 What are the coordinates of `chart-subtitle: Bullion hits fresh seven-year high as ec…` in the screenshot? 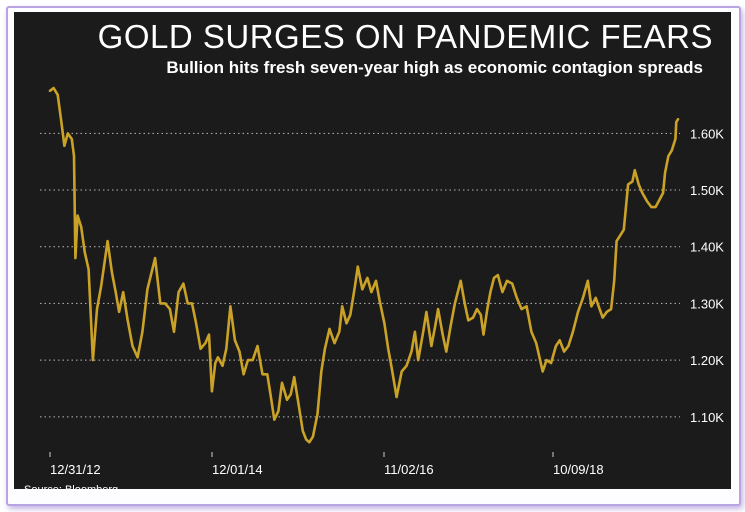 It's located at (434, 67).